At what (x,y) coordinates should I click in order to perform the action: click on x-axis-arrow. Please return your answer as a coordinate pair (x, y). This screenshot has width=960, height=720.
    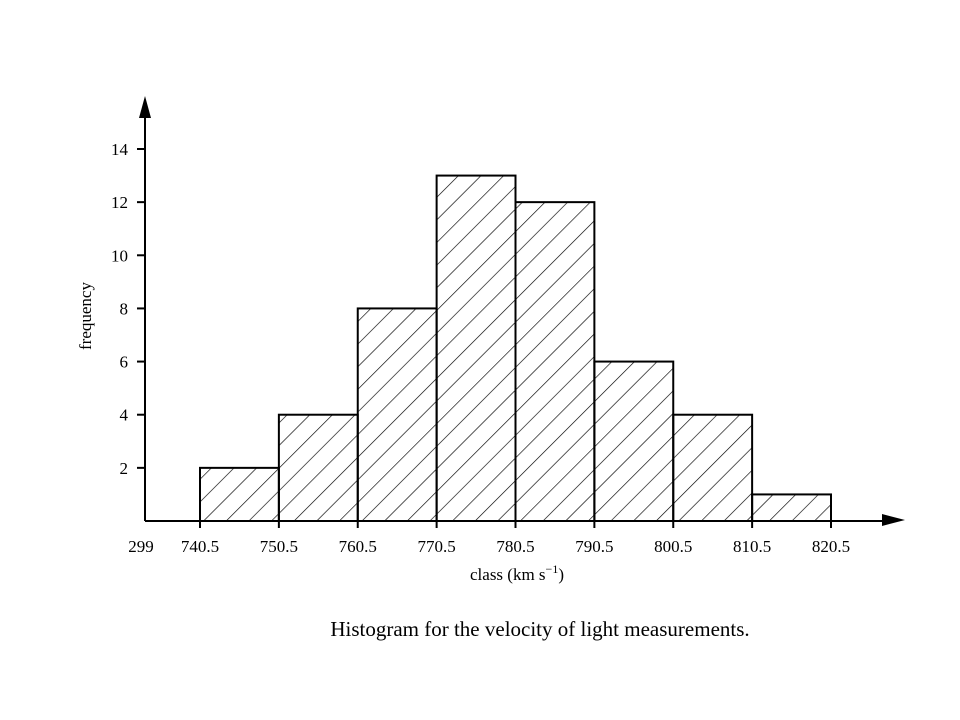
    Looking at the image, I should click on (893, 520).